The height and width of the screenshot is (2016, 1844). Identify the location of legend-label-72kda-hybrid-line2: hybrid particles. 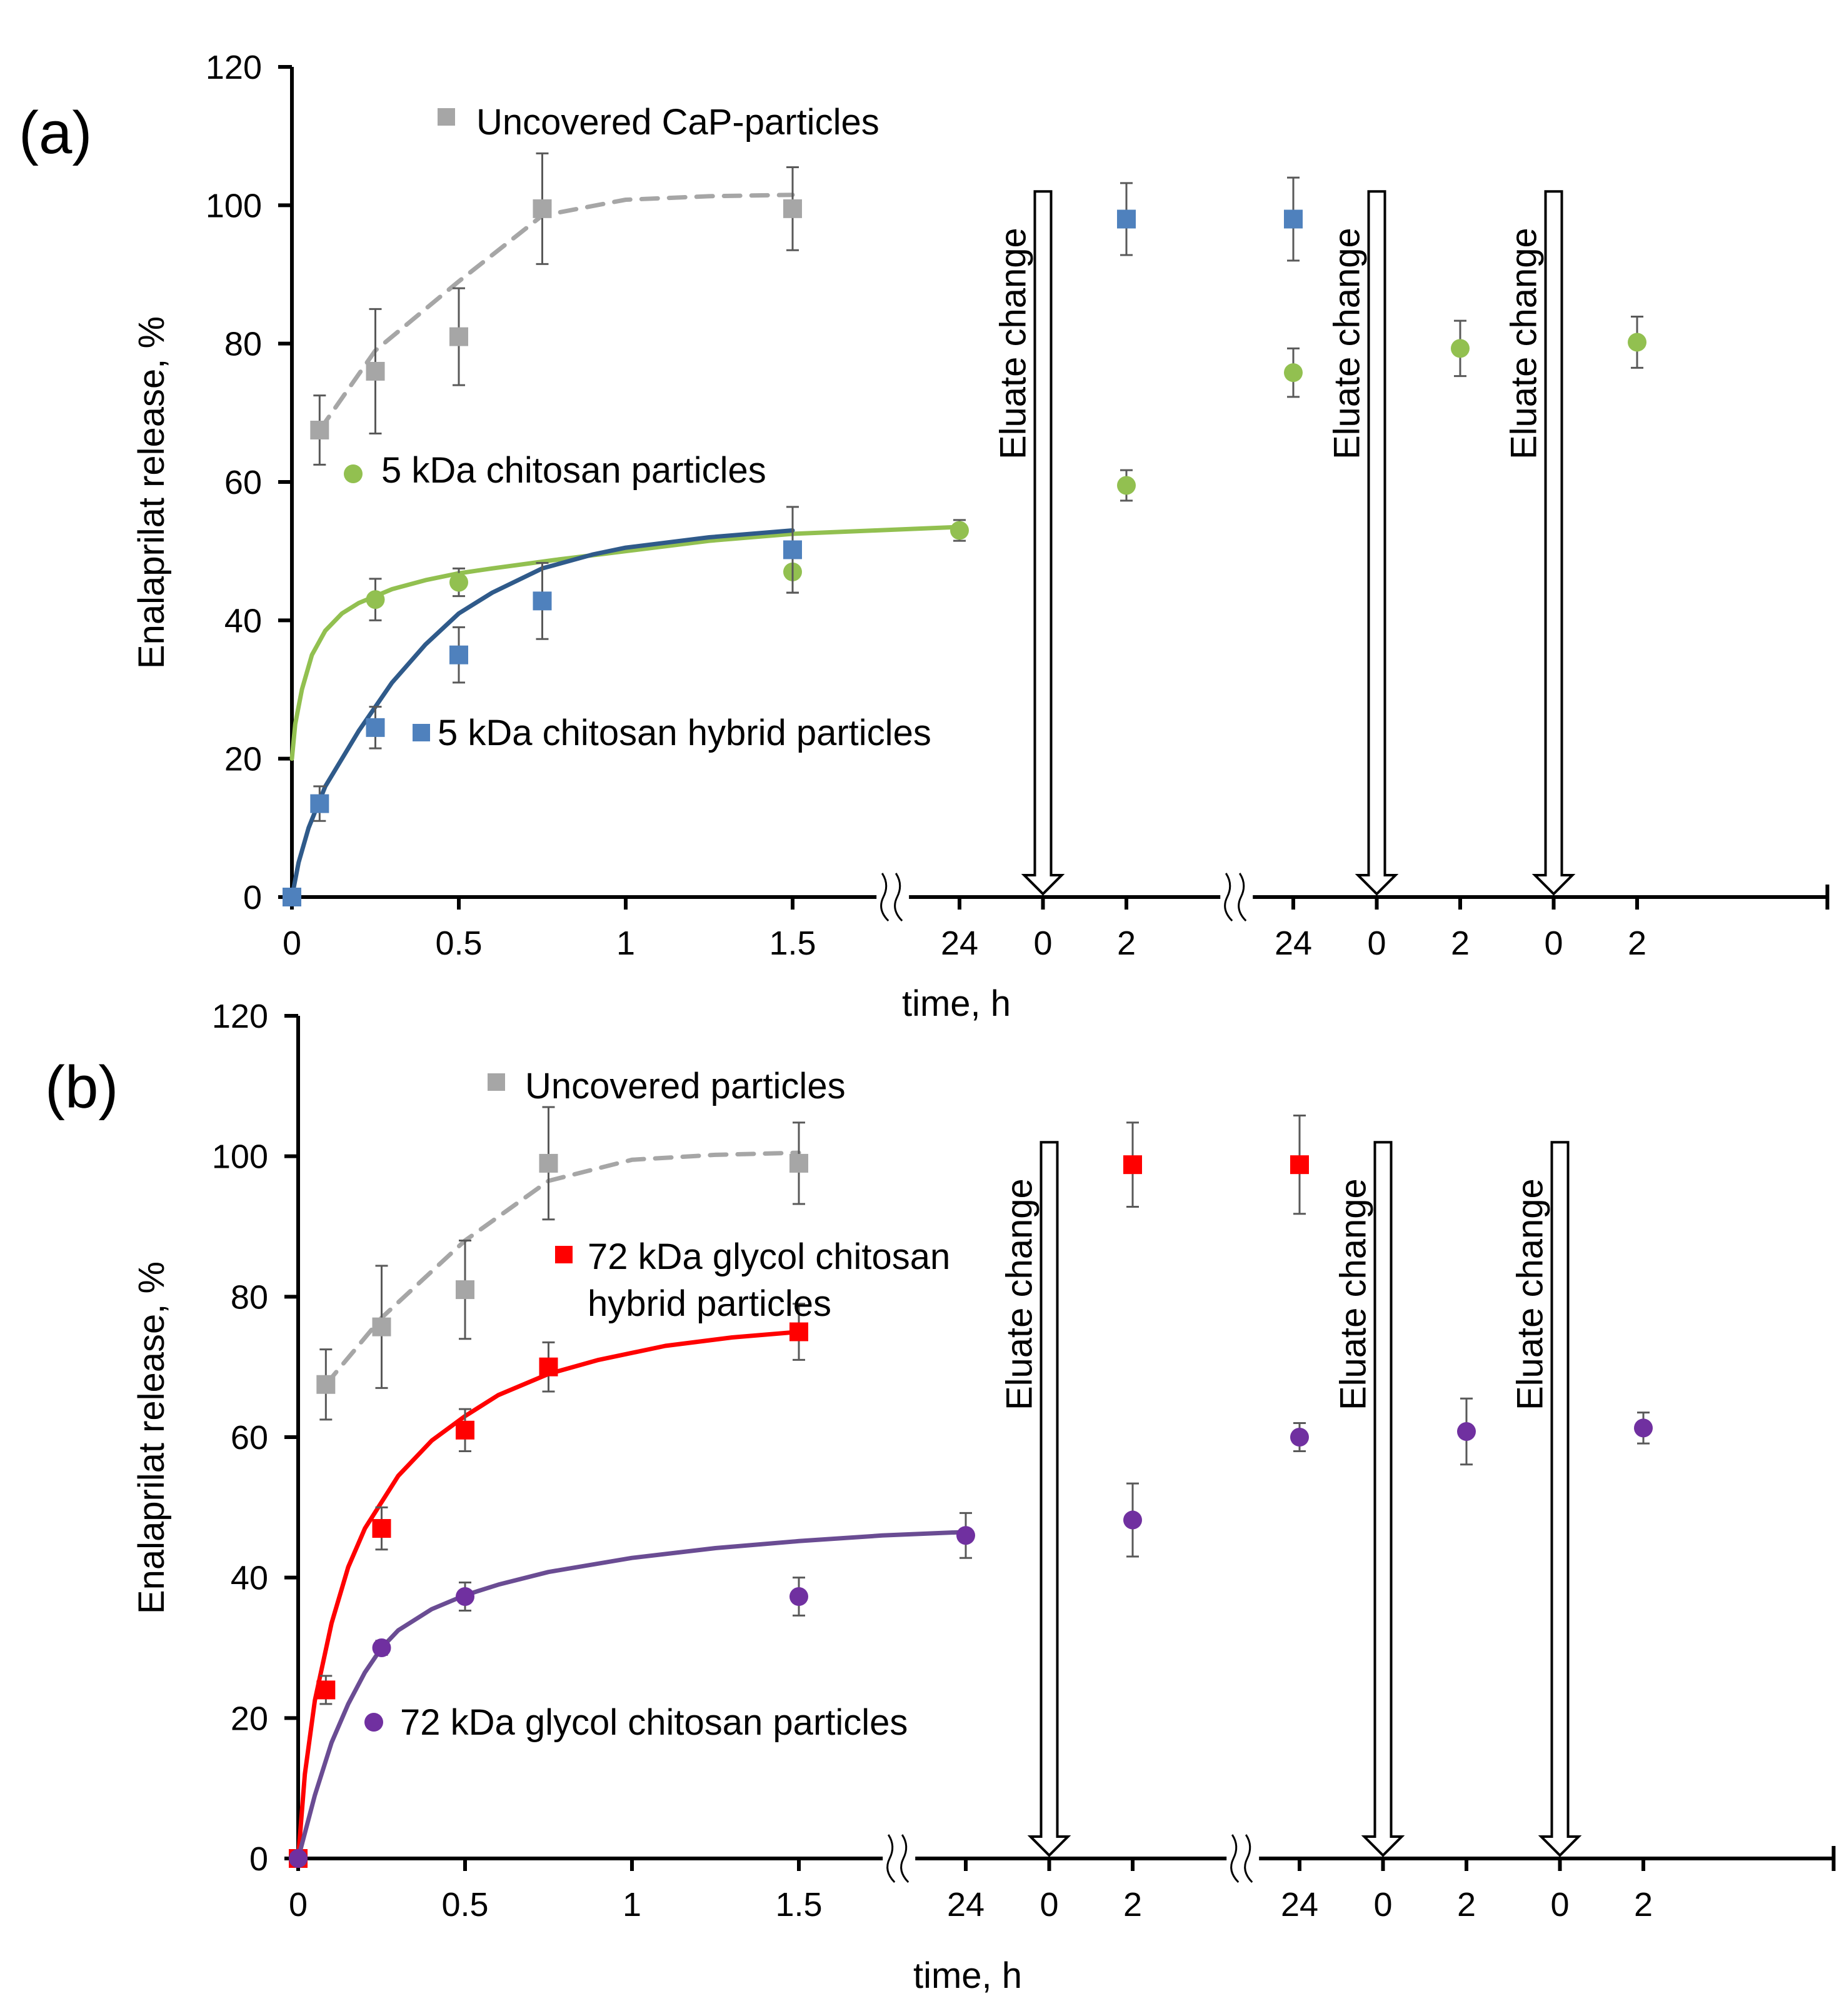
(710, 1303).